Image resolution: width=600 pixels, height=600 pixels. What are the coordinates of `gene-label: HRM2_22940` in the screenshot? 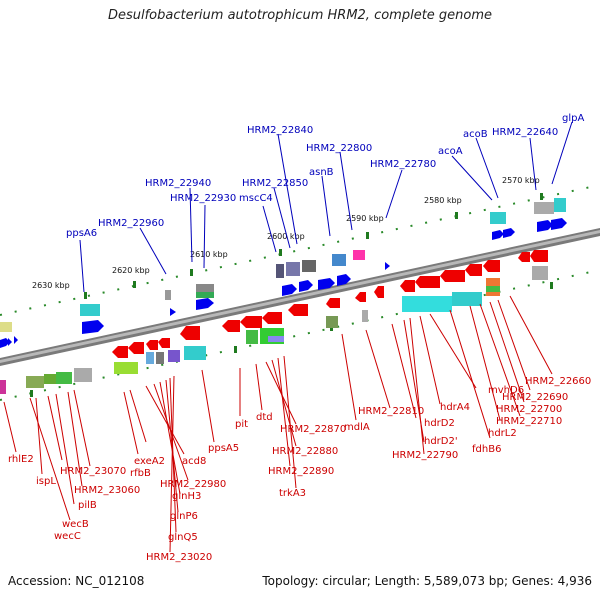 It's located at (178, 183).